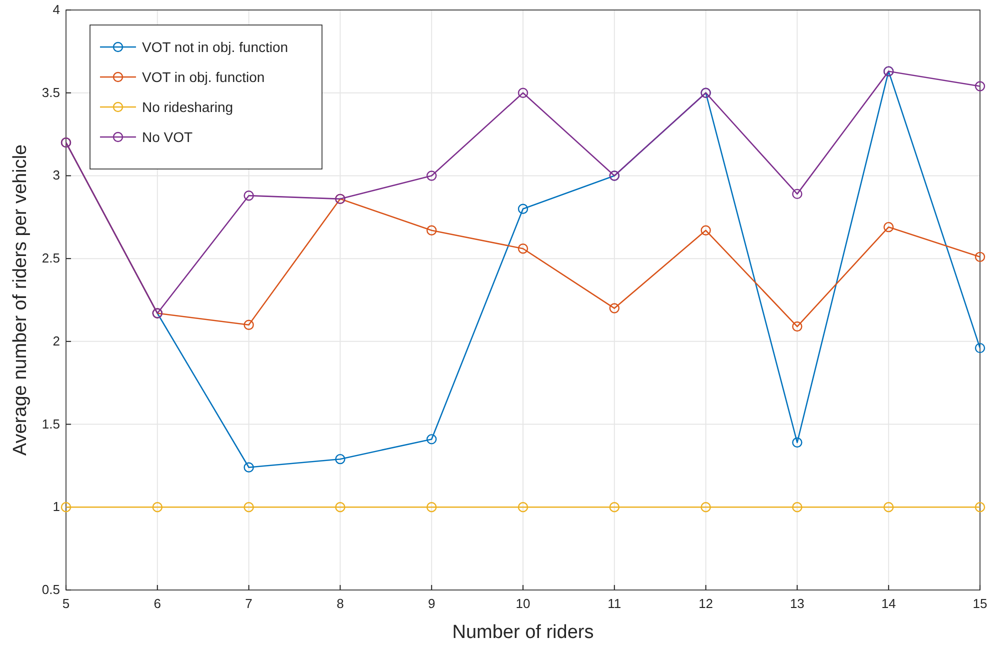 The image size is (990, 650). Describe the element at coordinates (615, 603) in the screenshot. I see `x-tick-label: 11` at that location.